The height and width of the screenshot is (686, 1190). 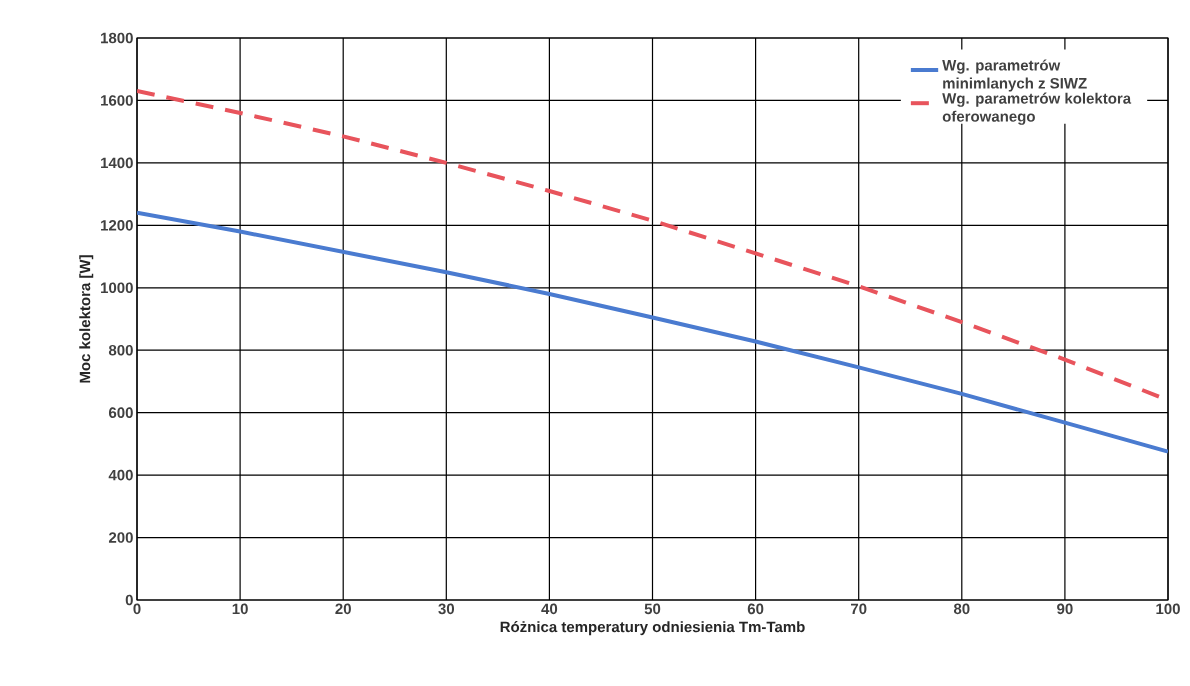 I want to click on legend-label: Wg. parametrów kolektora oferowanego, so click(x=1037, y=108).